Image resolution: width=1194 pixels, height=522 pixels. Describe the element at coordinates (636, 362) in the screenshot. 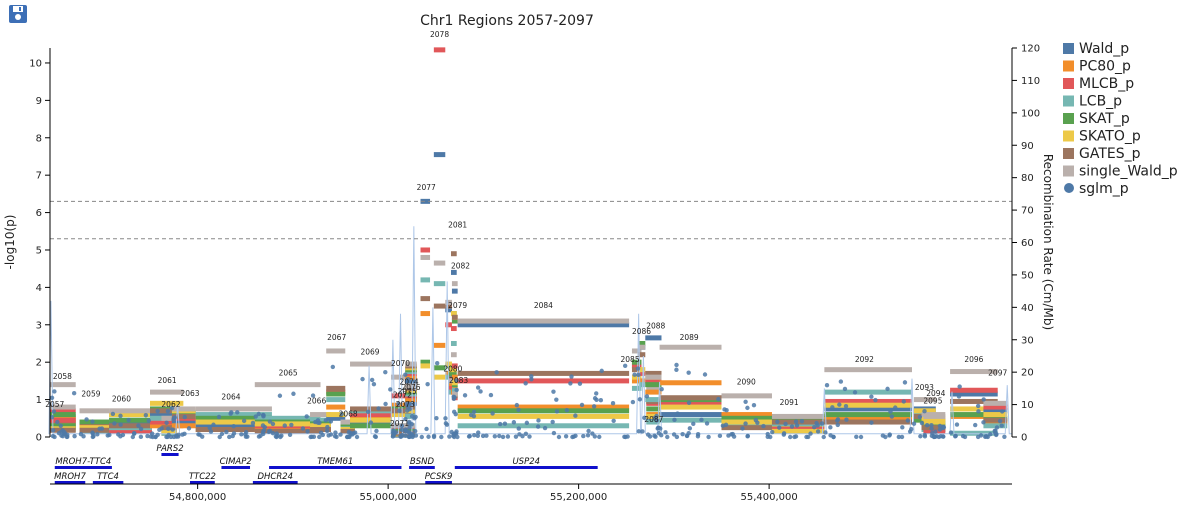

I see `region-bar-2085-SKAT_p` at that location.